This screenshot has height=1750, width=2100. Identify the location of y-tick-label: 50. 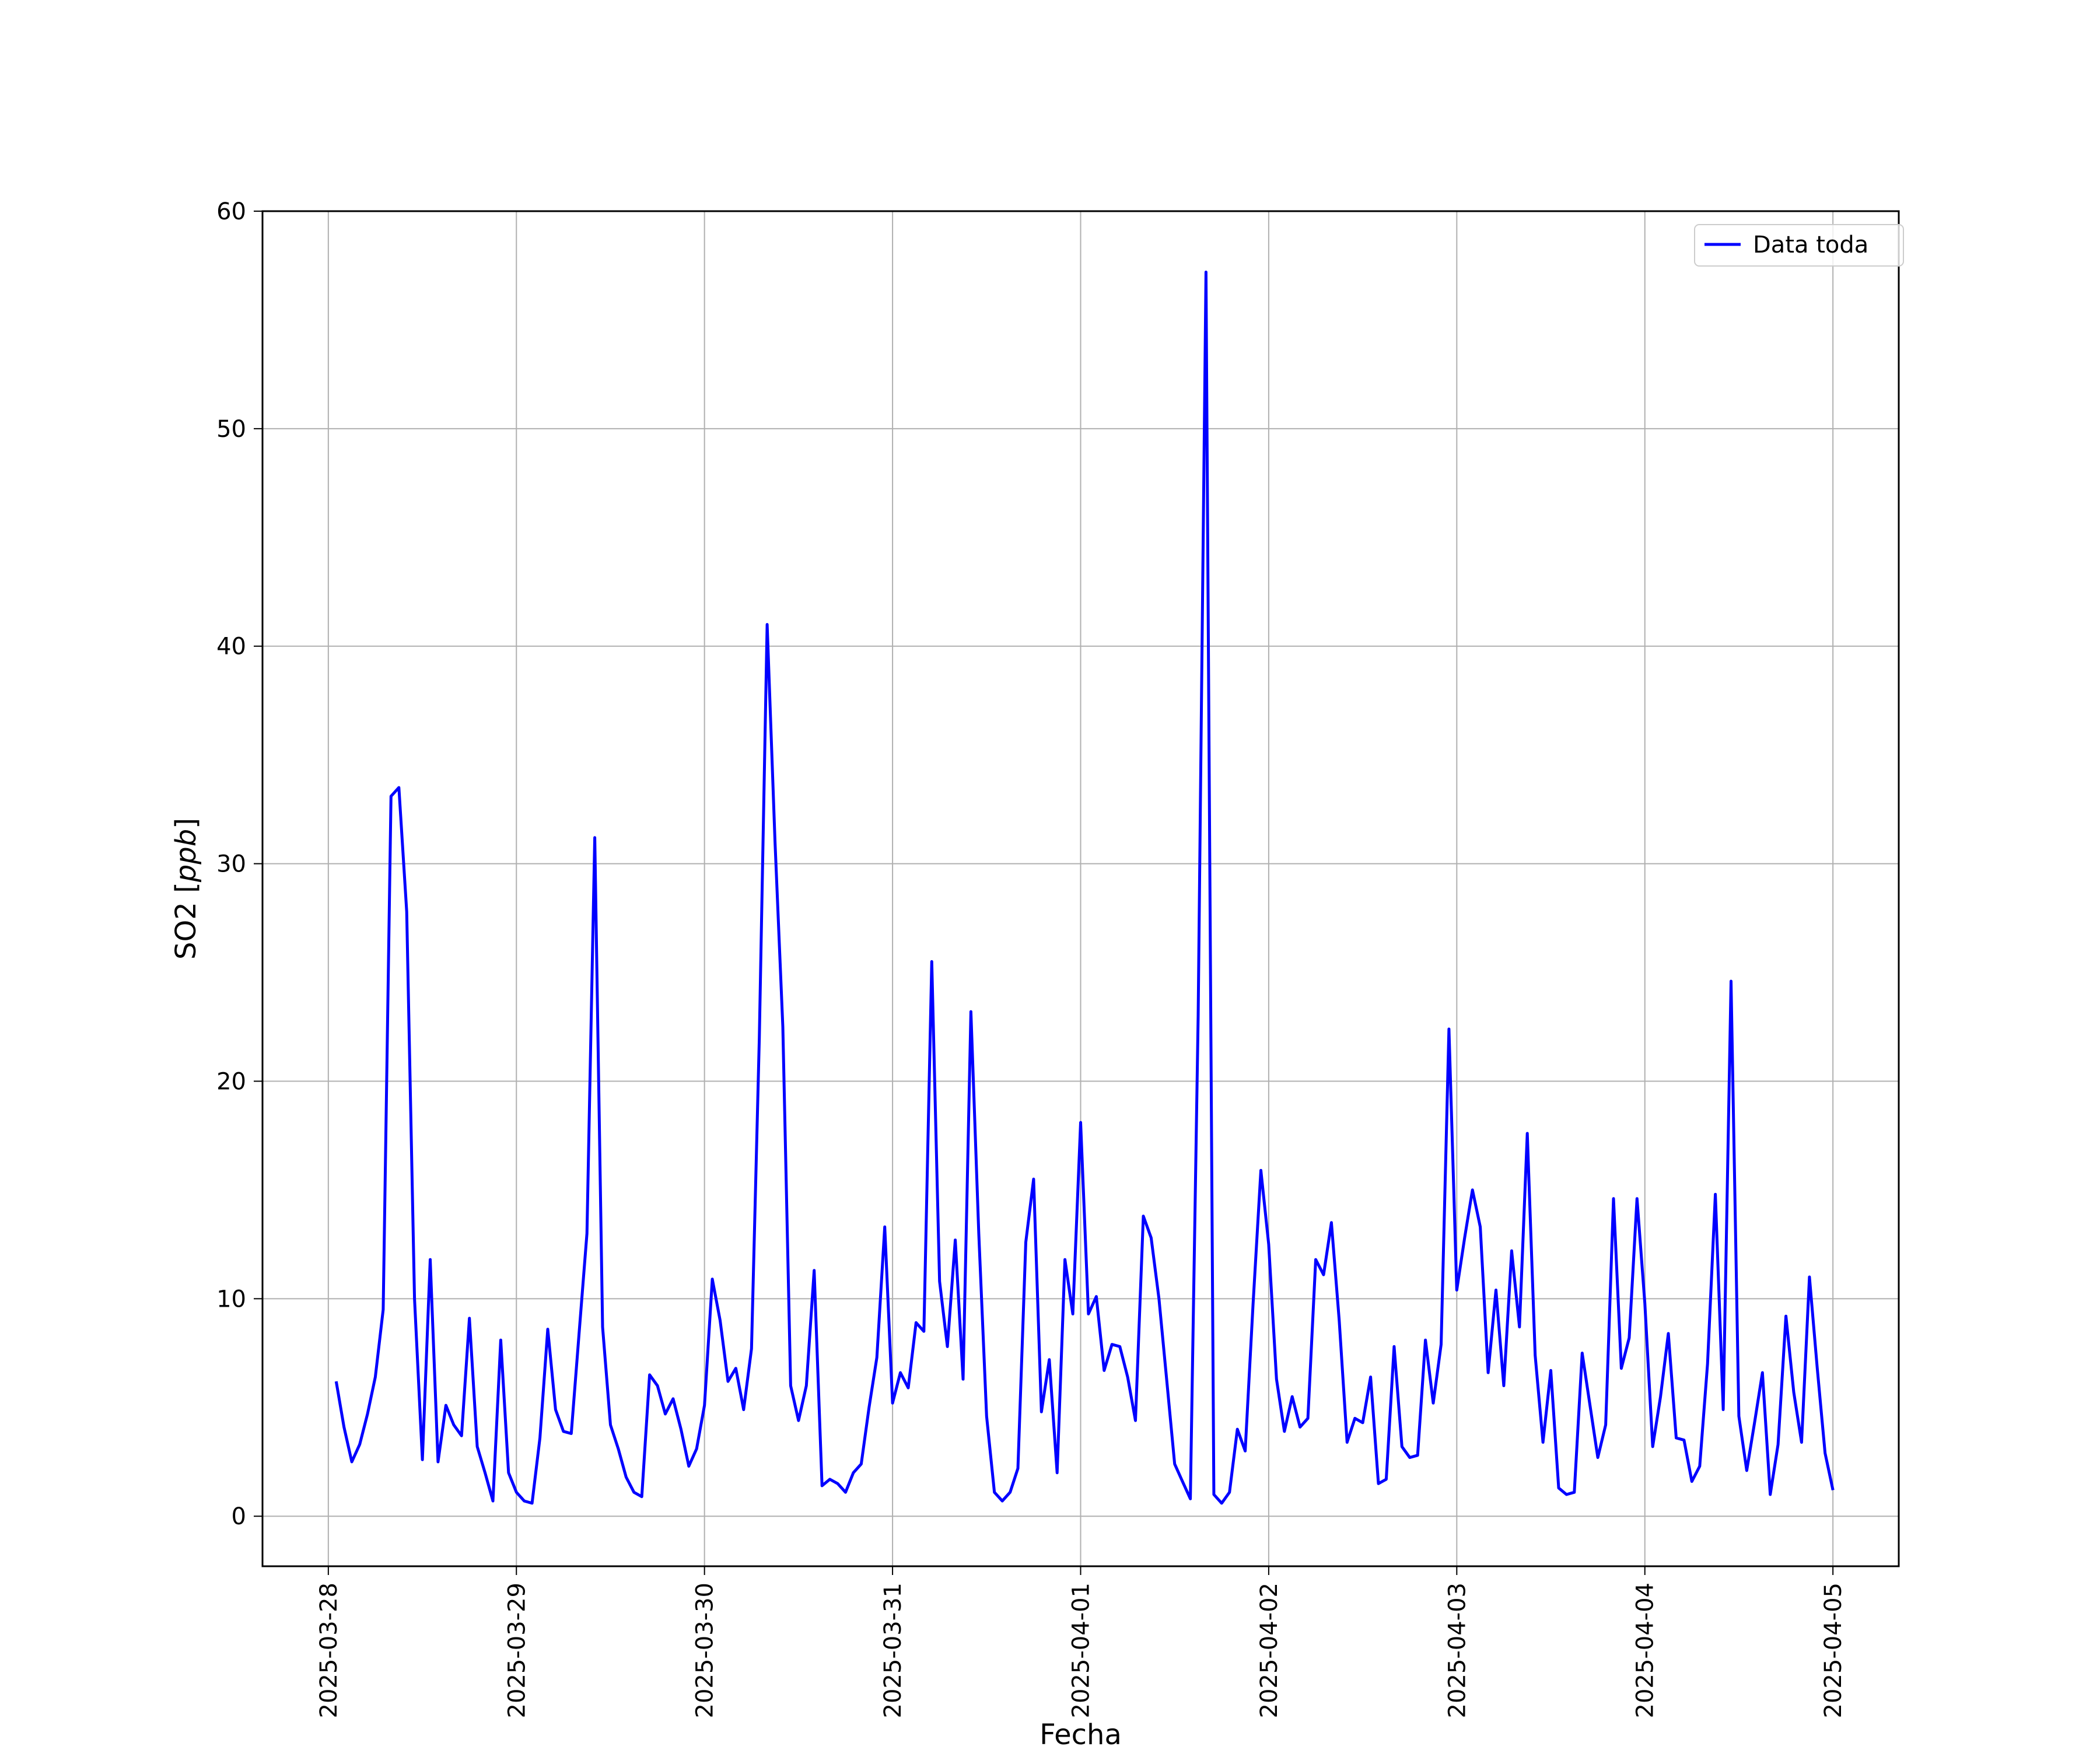
(231, 429).